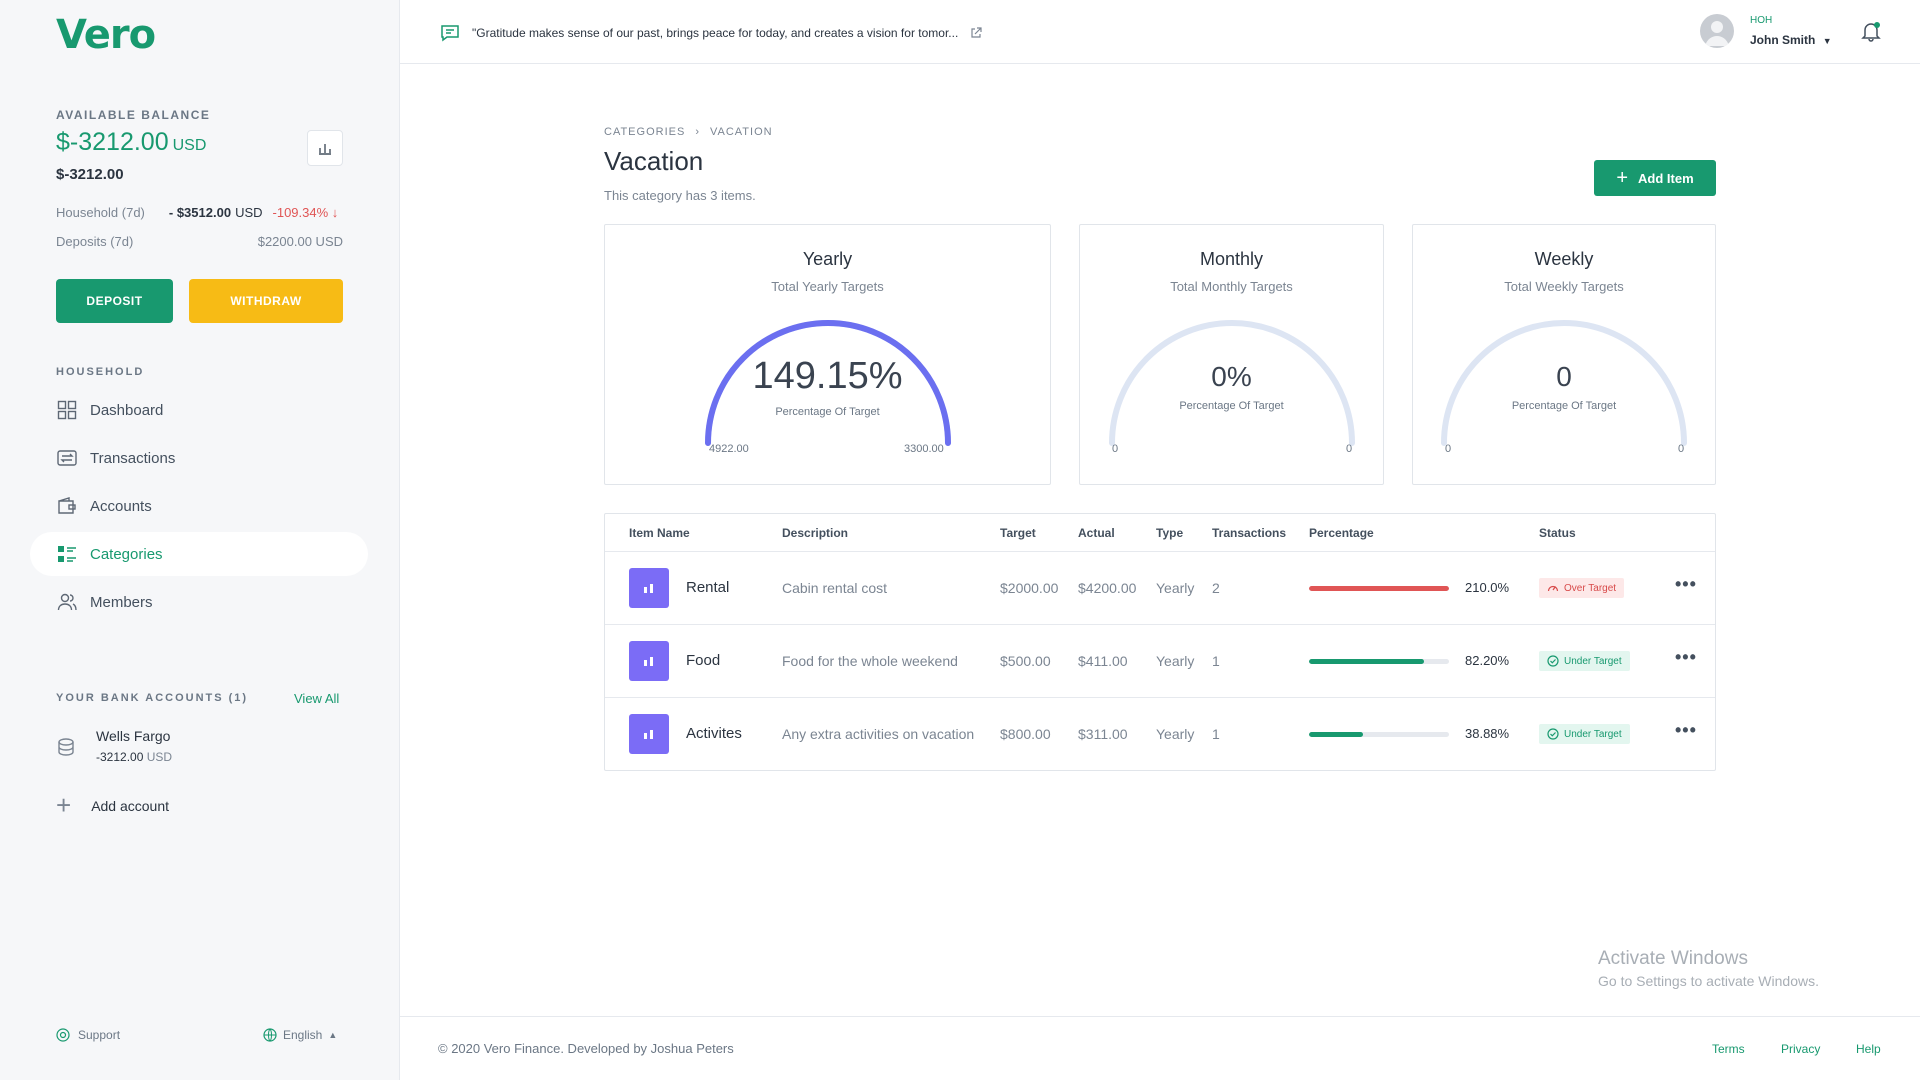  What do you see at coordinates (114, 301) in the screenshot?
I see `deposit-button: DEPOSIT` at bounding box center [114, 301].